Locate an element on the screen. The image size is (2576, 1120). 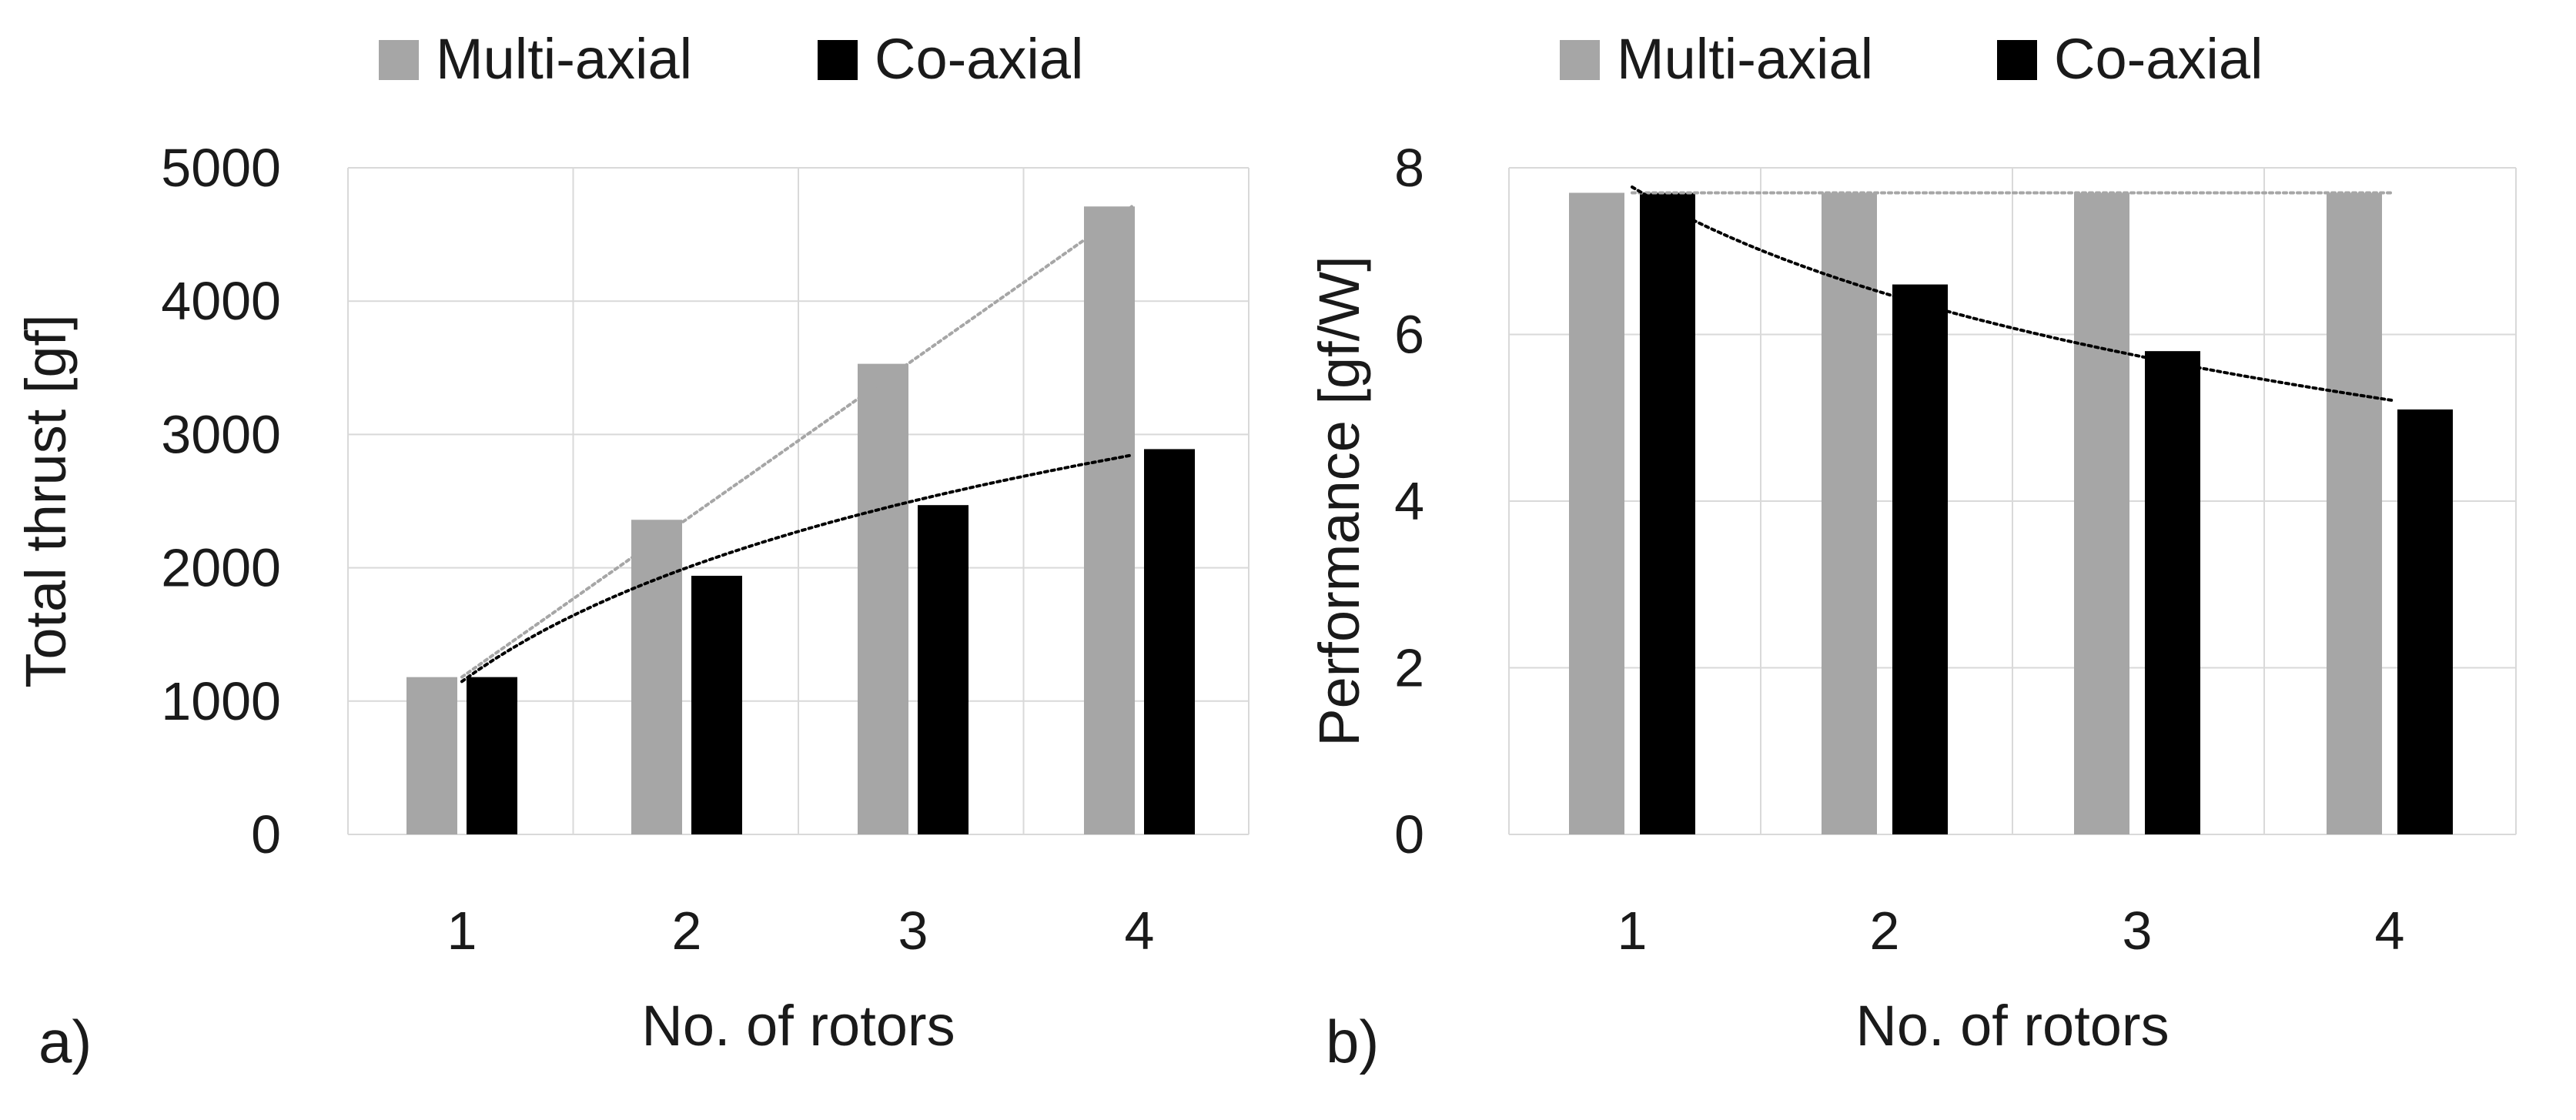
y-tick-label: 8 is located at coordinates (1409, 168).